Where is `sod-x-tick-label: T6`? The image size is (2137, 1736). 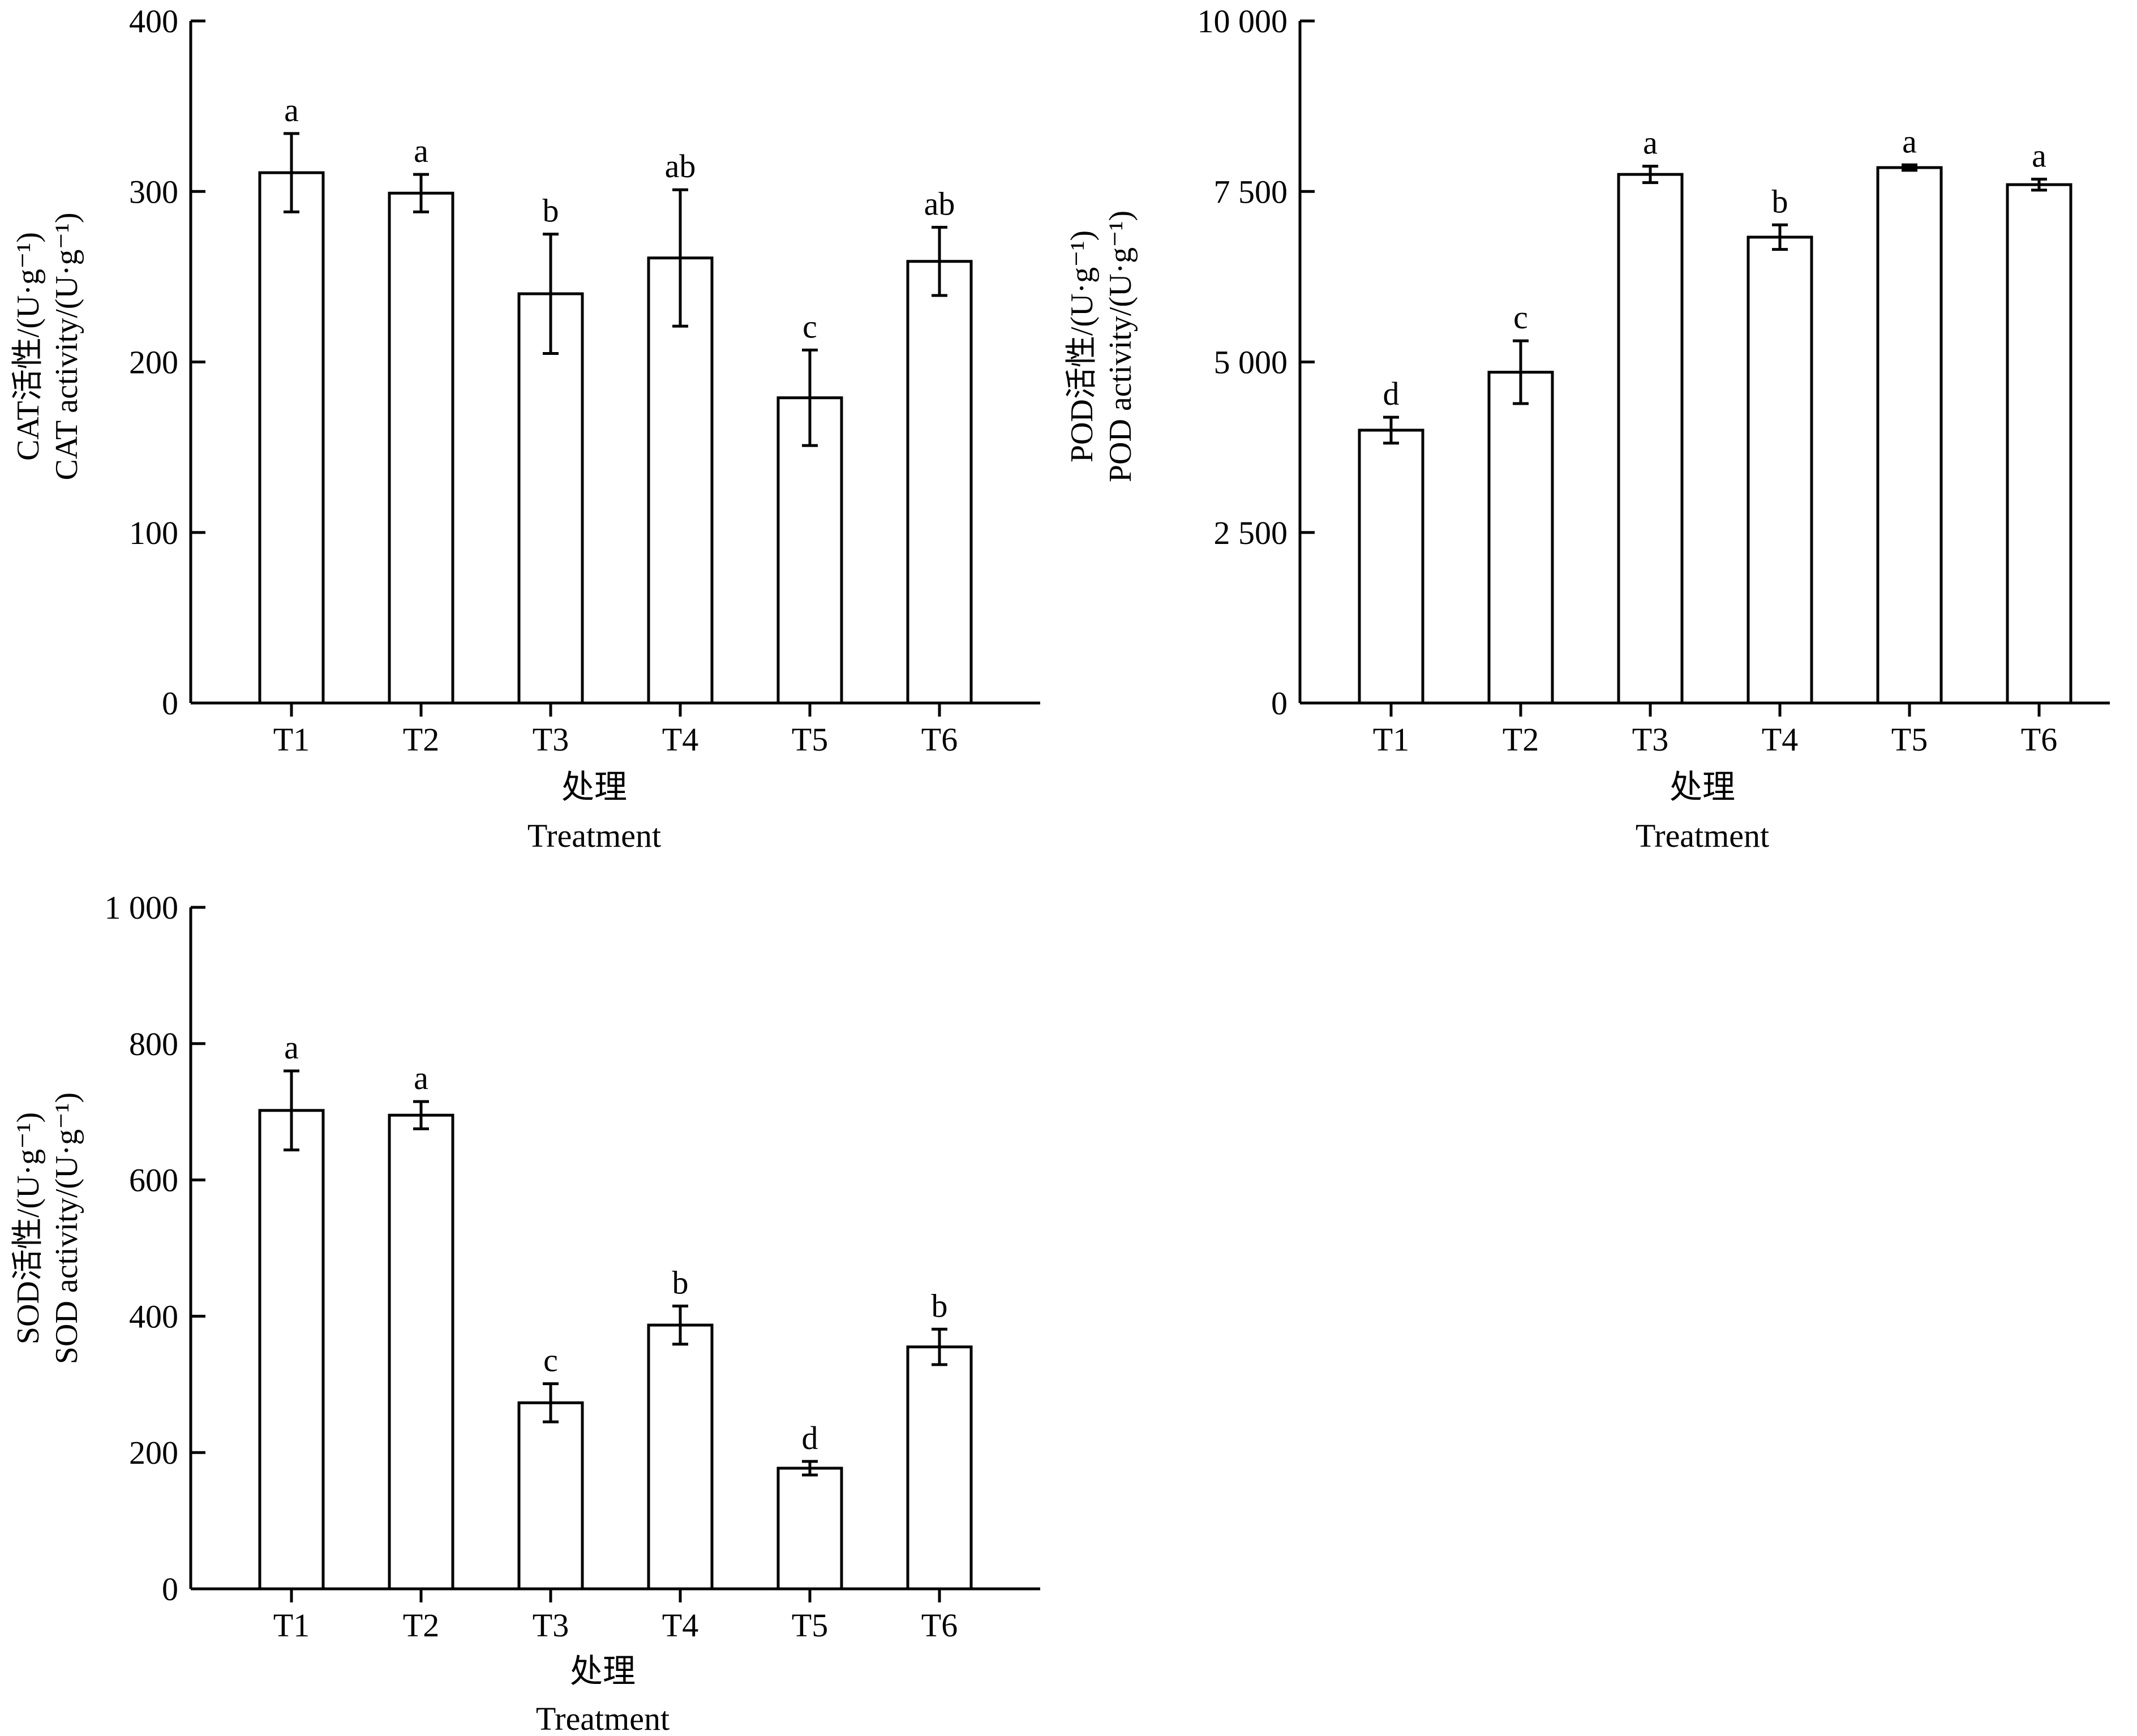 sod-x-tick-label: T6 is located at coordinates (939, 1625).